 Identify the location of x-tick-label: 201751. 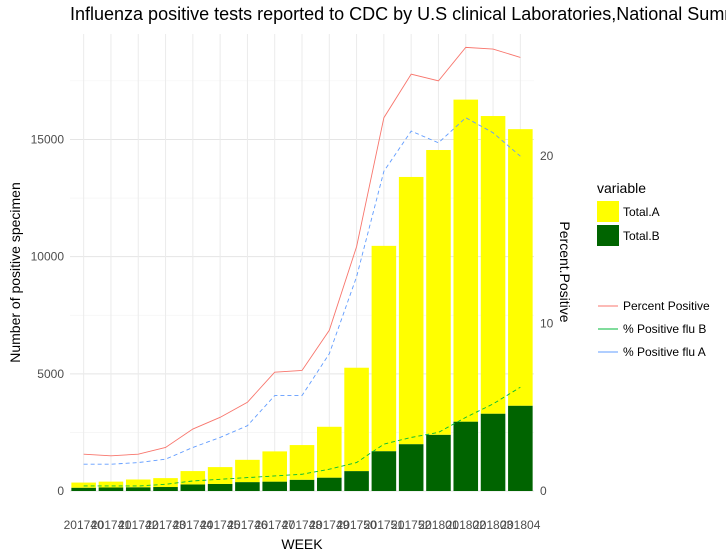
(384, 525).